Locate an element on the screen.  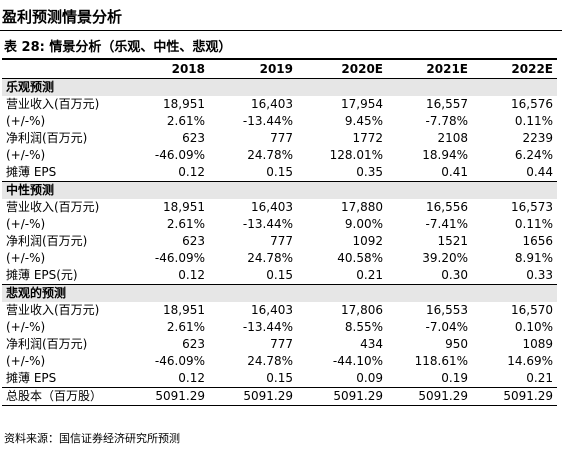
cell: 40.58% is located at coordinates (360, 258).